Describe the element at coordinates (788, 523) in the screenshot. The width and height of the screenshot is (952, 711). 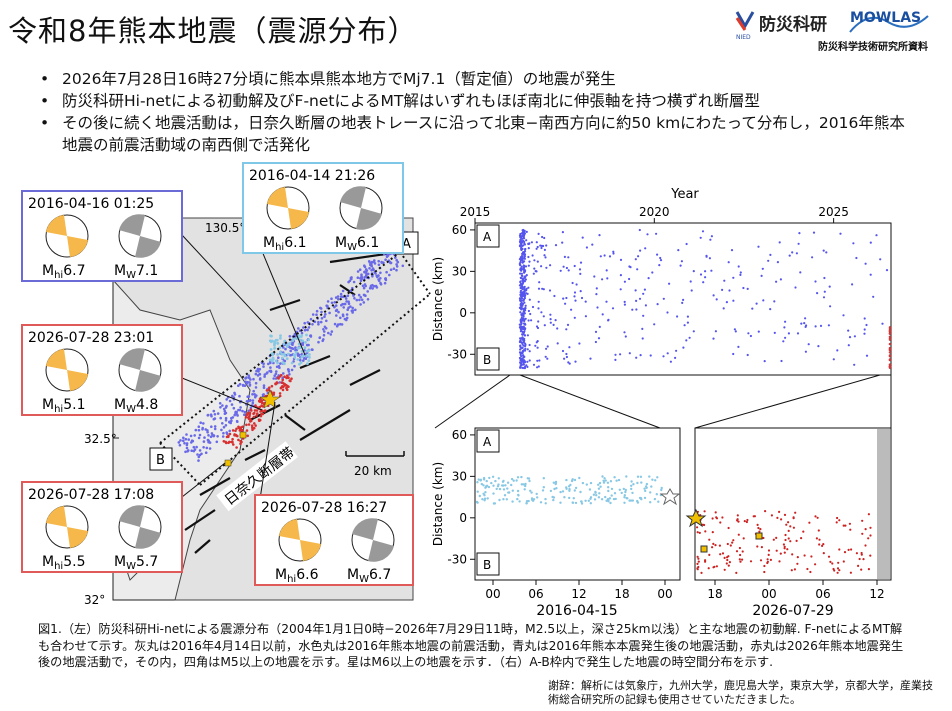
I see `chart-2026: 18 00 06 12 2026-07-29` at that location.